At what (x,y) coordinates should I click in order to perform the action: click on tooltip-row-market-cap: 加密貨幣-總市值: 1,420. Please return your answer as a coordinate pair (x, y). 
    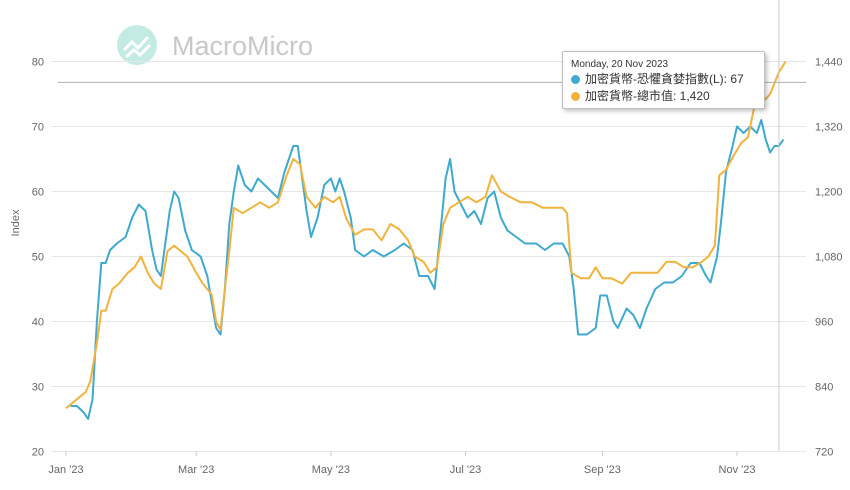
    Looking at the image, I should click on (663, 96).